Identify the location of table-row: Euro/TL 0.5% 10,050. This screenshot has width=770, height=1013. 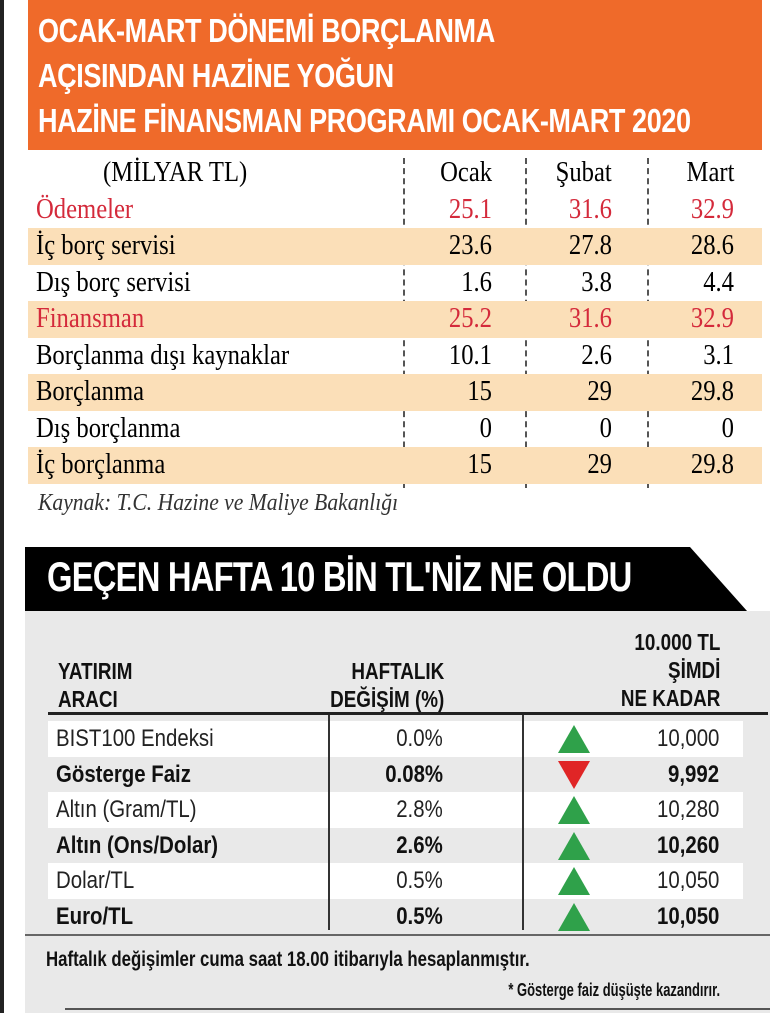
(395, 917).